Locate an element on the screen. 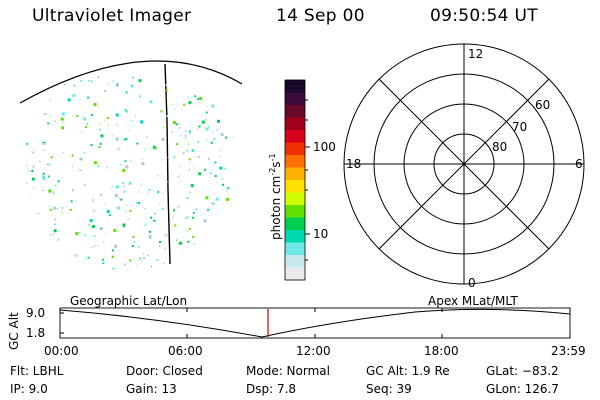 This screenshot has width=600, height=400. xtick-0000: 00:00 is located at coordinates (61, 351).